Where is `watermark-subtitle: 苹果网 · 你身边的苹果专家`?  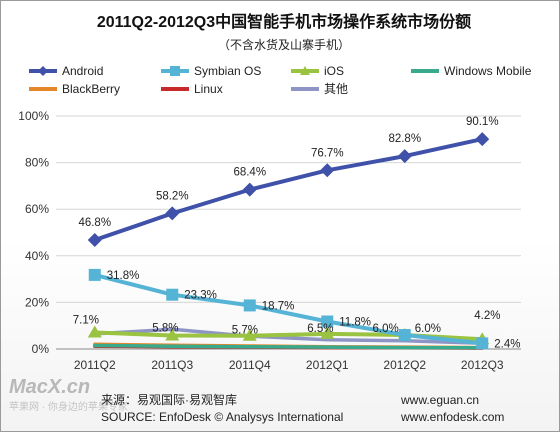 watermark-subtitle: 苹果网 · 你身边的苹果专家 is located at coordinates (68, 406).